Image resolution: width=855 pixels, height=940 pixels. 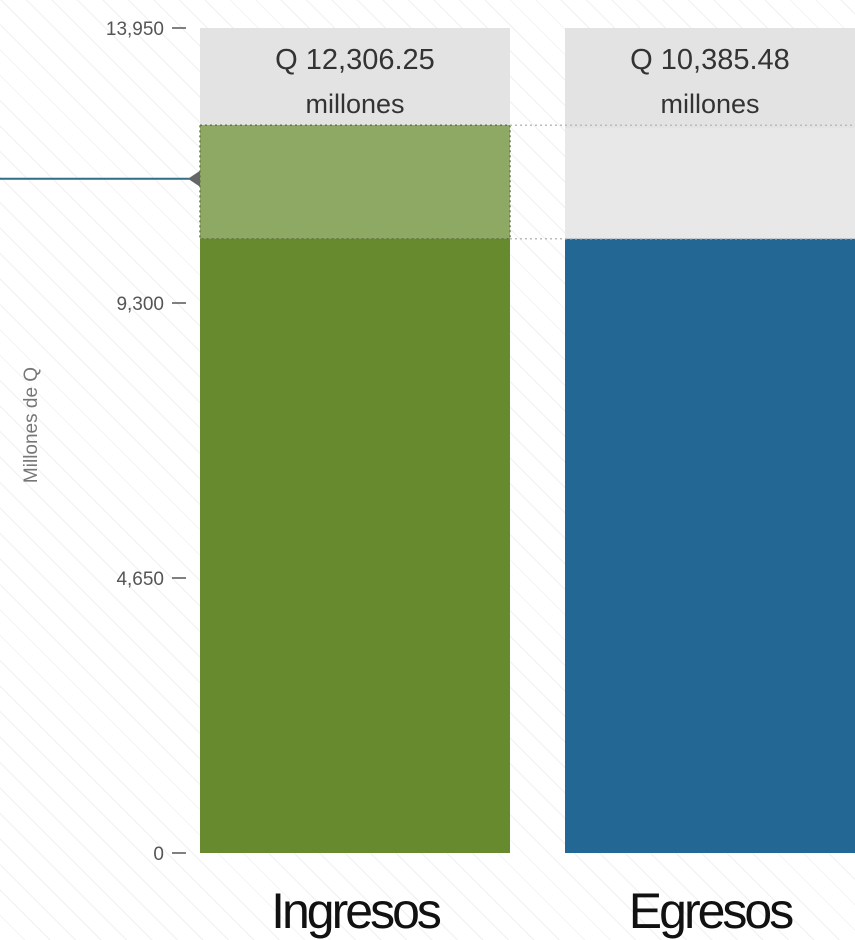 I want to click on y-tick-label: 9,300, so click(x=140, y=304).